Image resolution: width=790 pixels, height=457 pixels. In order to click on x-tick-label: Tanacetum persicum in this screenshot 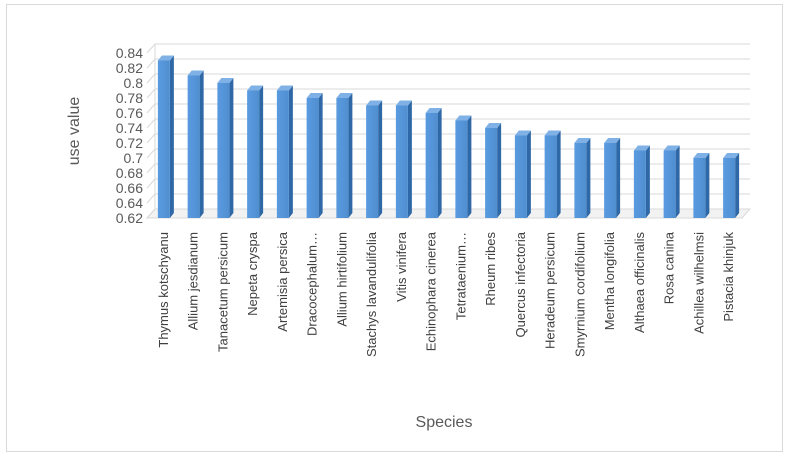, I will do `click(222, 292)`.